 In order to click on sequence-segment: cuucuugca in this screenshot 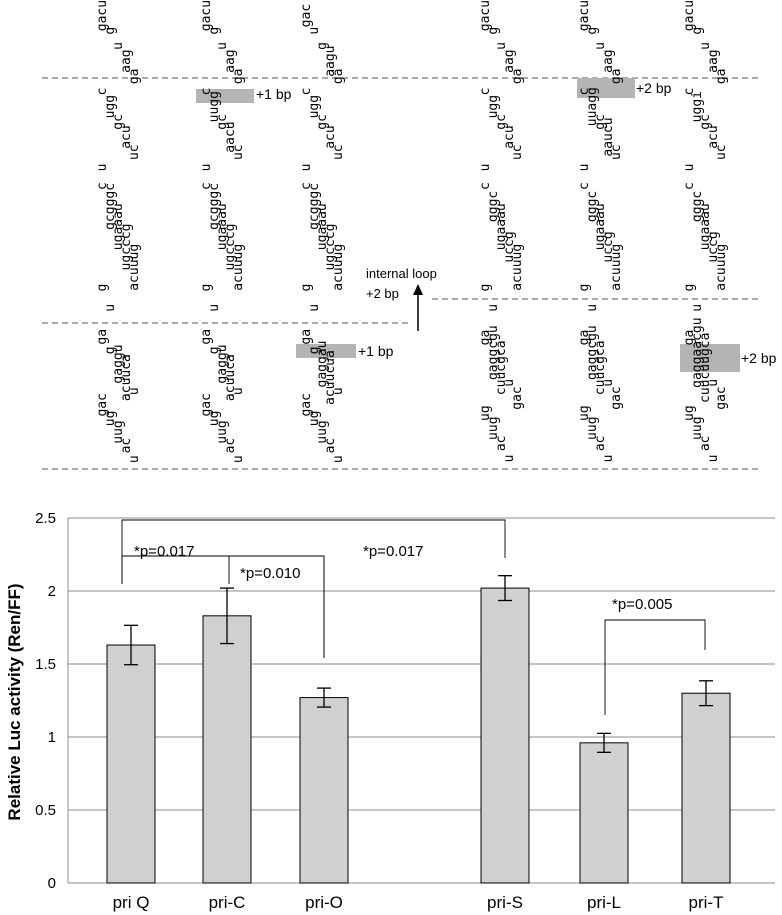, I will do `click(705, 368)`.